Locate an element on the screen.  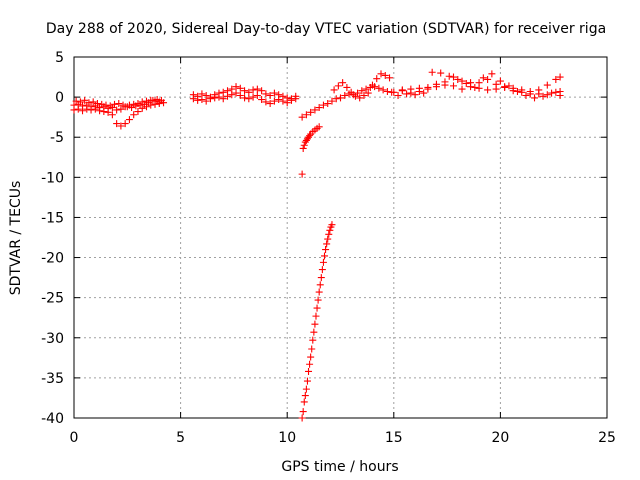
y-axis-label: SDTVAR / TECUs is located at coordinates (16, 238).